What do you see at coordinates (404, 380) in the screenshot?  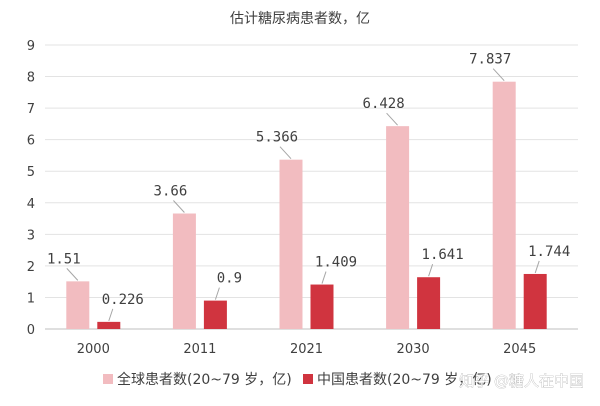 I see `legend-label-china: 中国患者数(20~79 岁，亿)` at bounding box center [404, 380].